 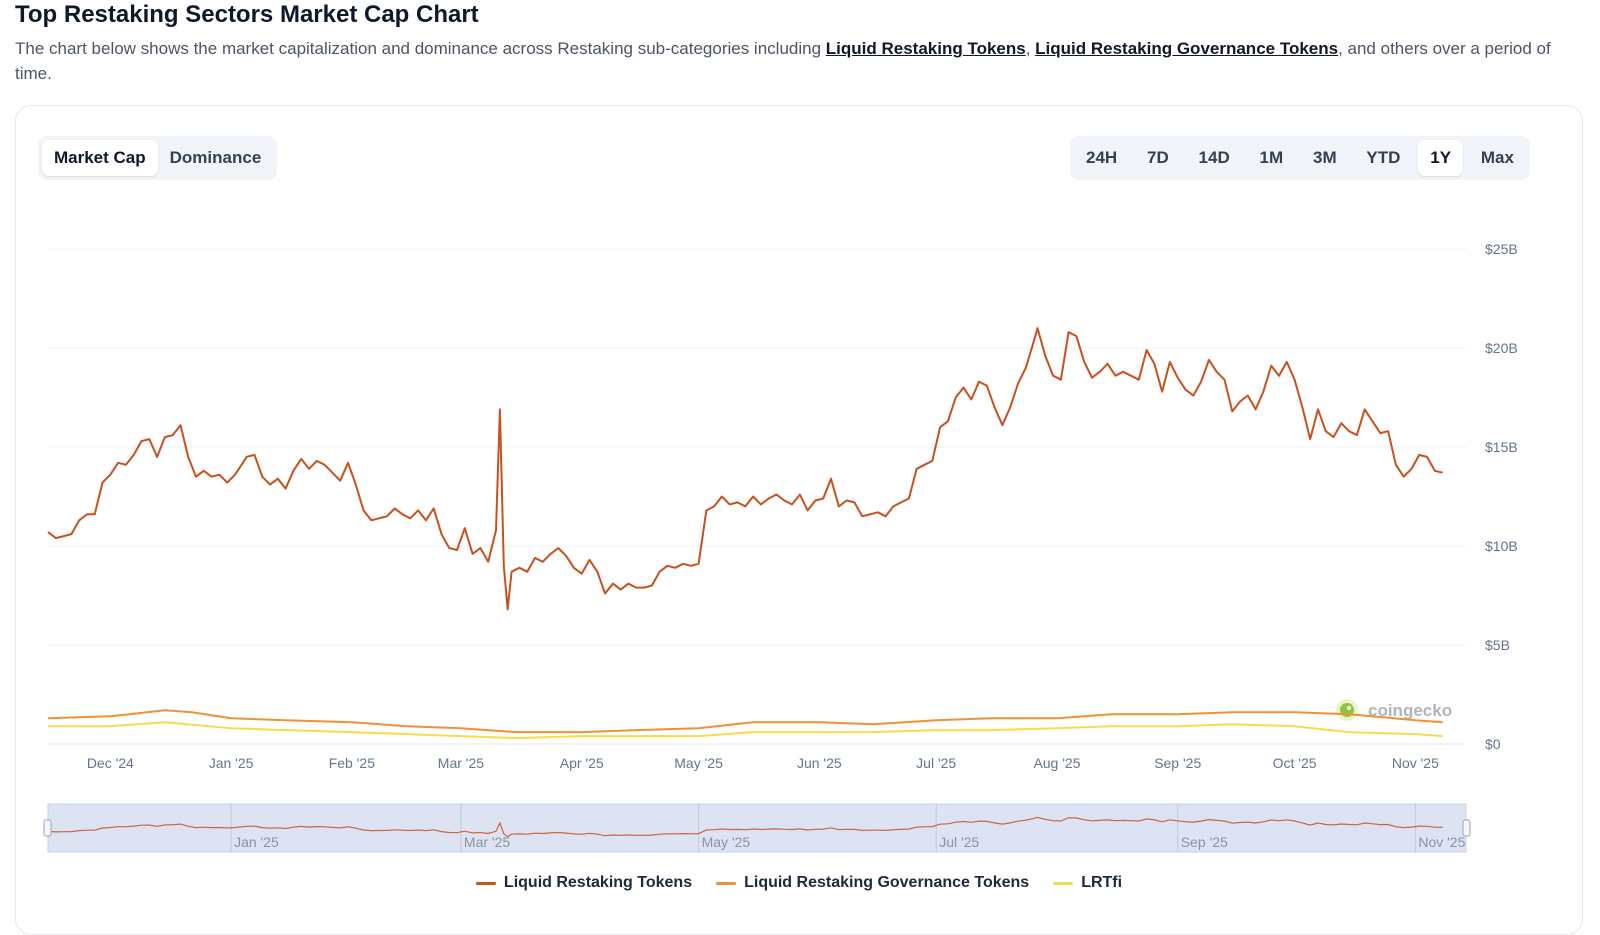 What do you see at coordinates (1295, 763) in the screenshot?
I see `x-tick-label: Oct '25` at bounding box center [1295, 763].